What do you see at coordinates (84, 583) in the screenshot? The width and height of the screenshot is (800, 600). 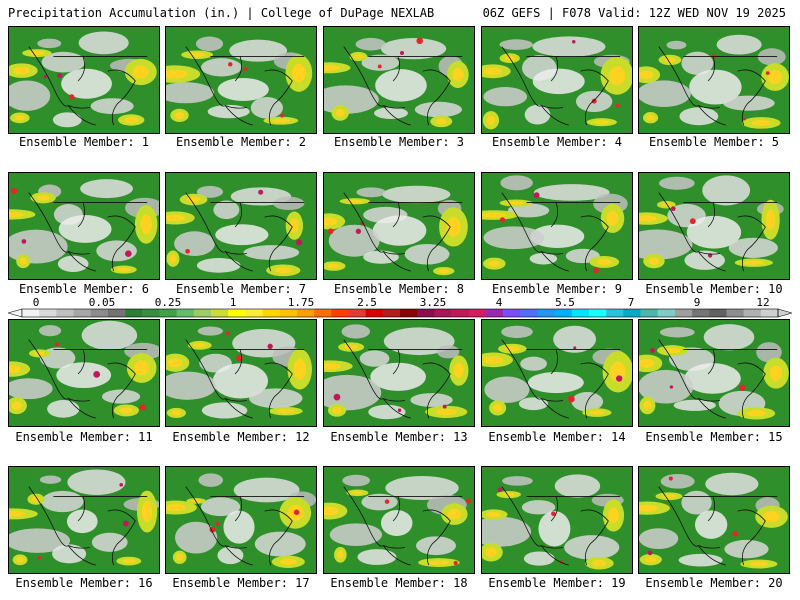 I see `ensemble-member-label: Ensemble Member: 16` at bounding box center [84, 583].